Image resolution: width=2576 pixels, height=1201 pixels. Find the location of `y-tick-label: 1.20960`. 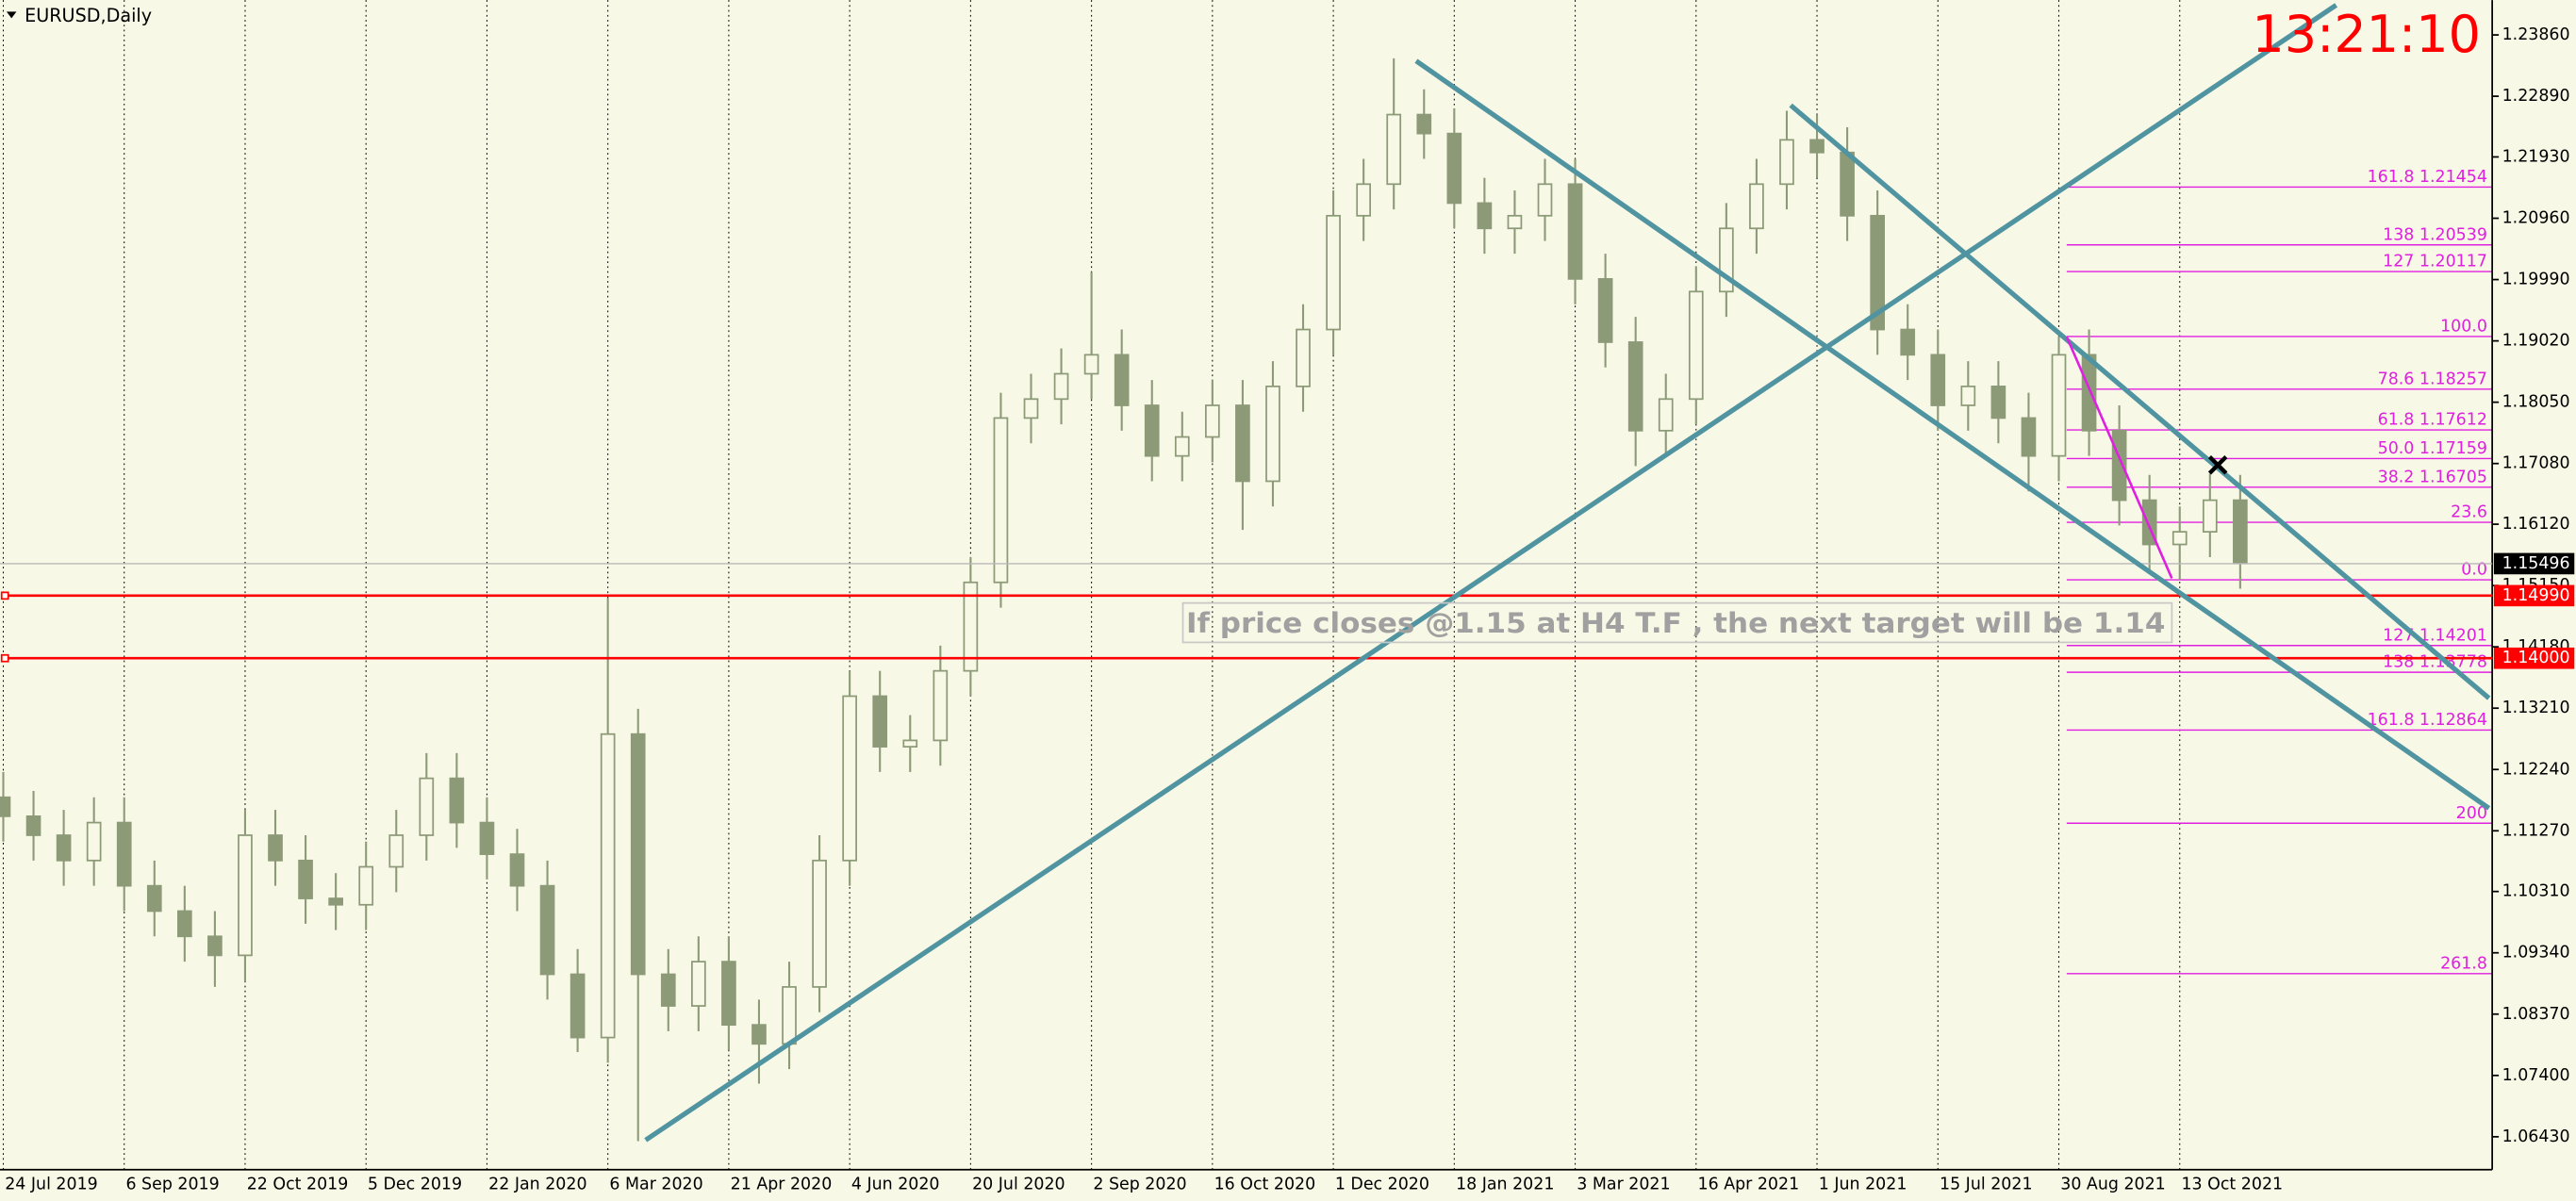

y-tick-label: 1.20960 is located at coordinates (2536, 219).